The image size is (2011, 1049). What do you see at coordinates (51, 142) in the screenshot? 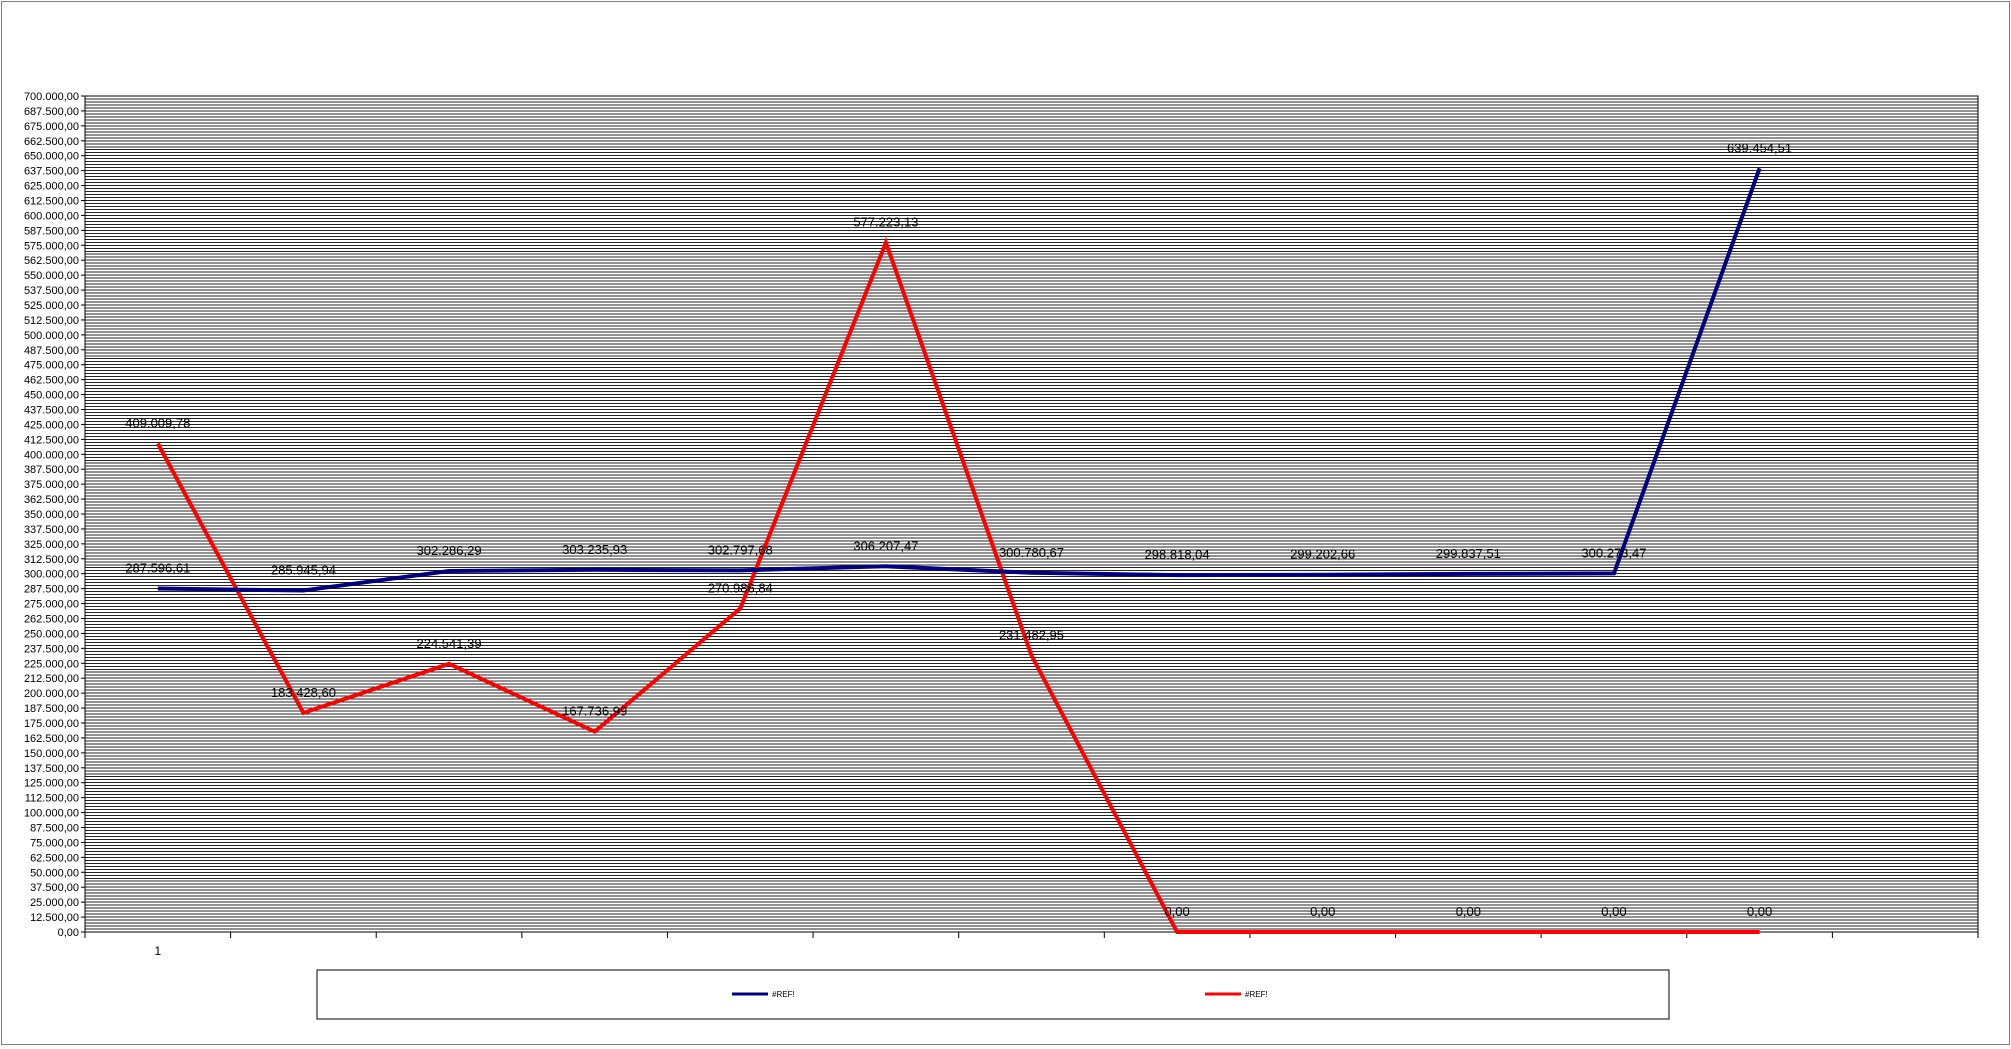
I see `y-tick-label: 662.500,00` at bounding box center [51, 142].